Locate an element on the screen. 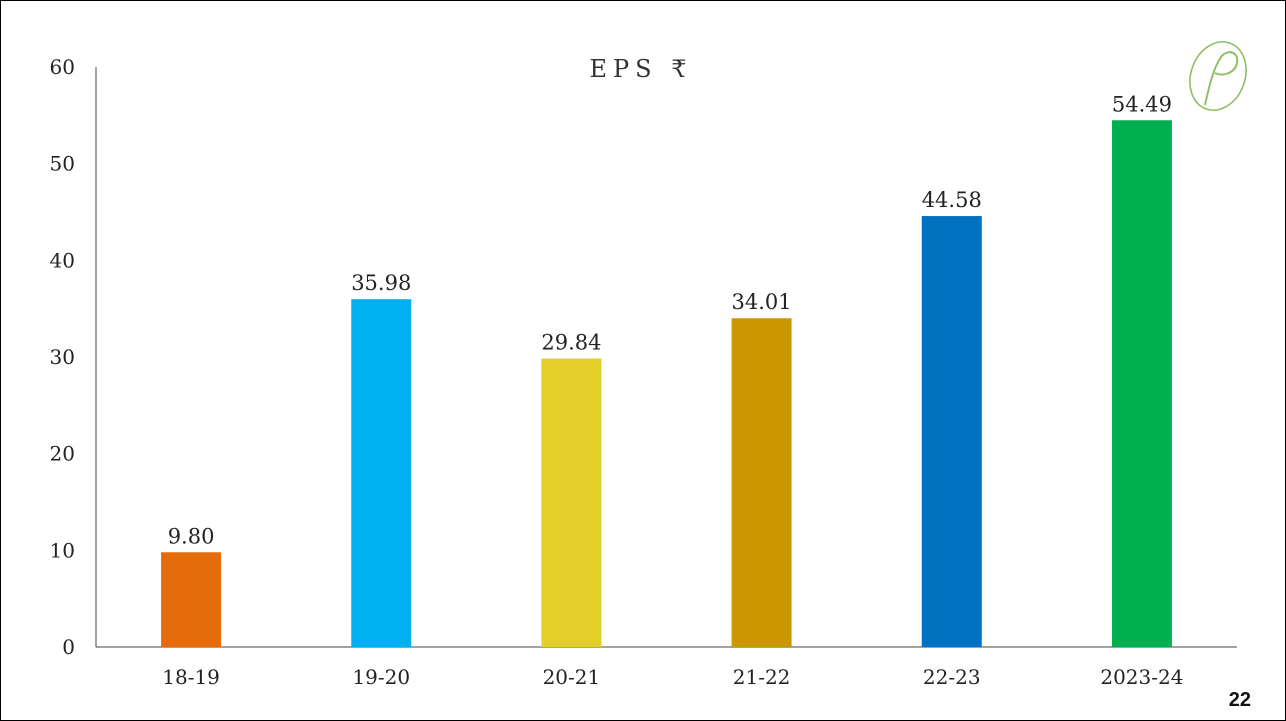 Image resolution: width=1286 pixels, height=721 pixels. data-label-18-19: 9.80 is located at coordinates (191, 536).